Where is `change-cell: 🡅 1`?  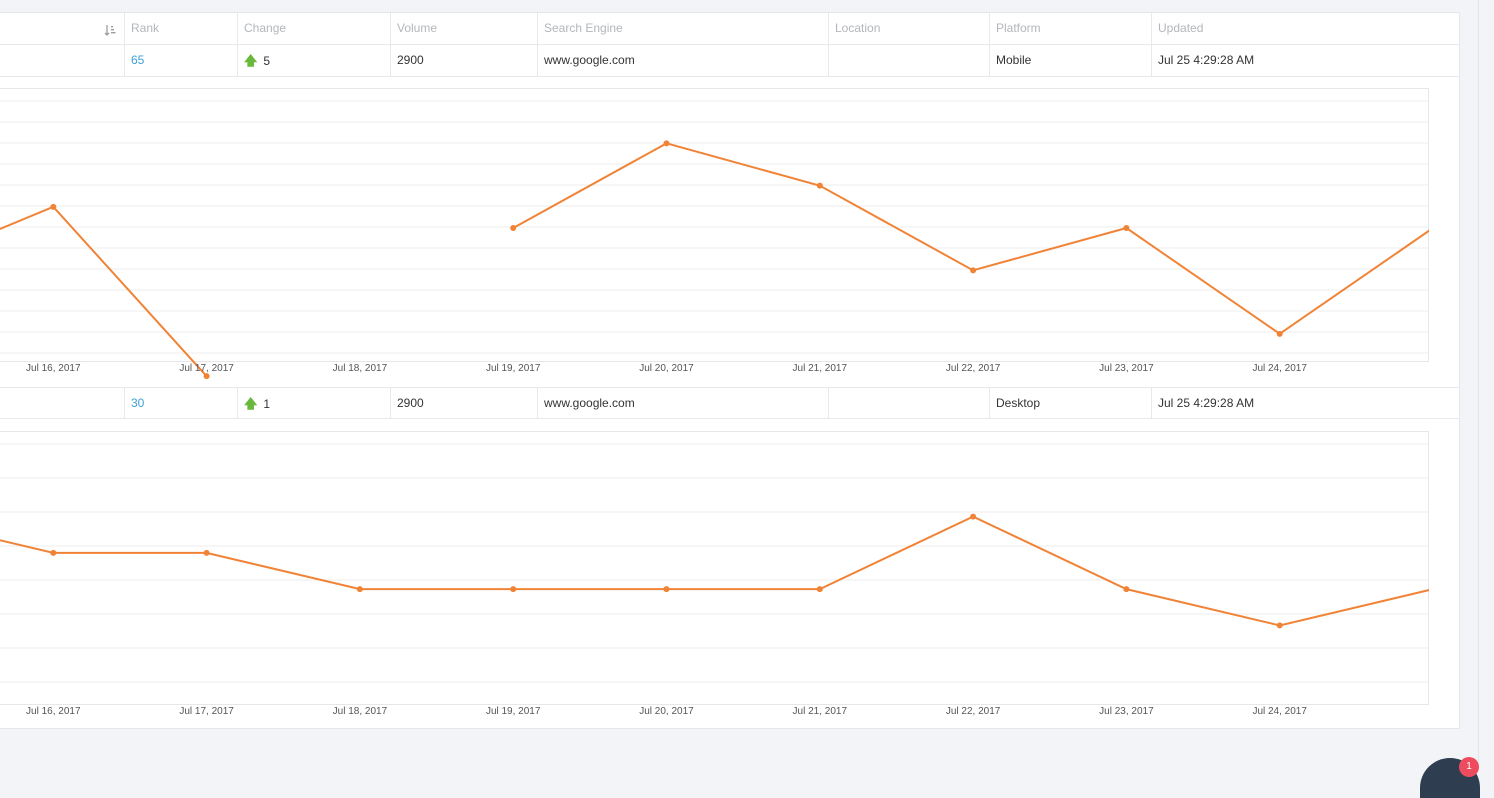
change-cell: 🡅 1 is located at coordinates (313, 403).